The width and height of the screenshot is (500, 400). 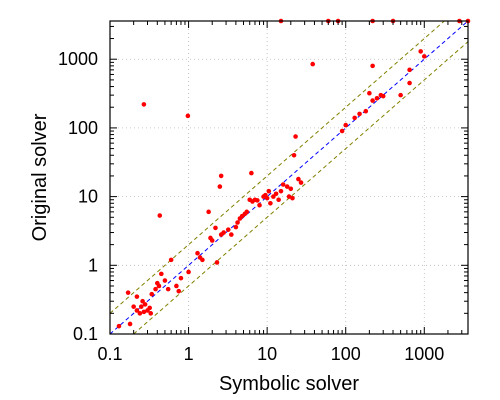 What do you see at coordinates (40, 177) in the screenshot?
I see `y-axis-title: Original solver` at bounding box center [40, 177].